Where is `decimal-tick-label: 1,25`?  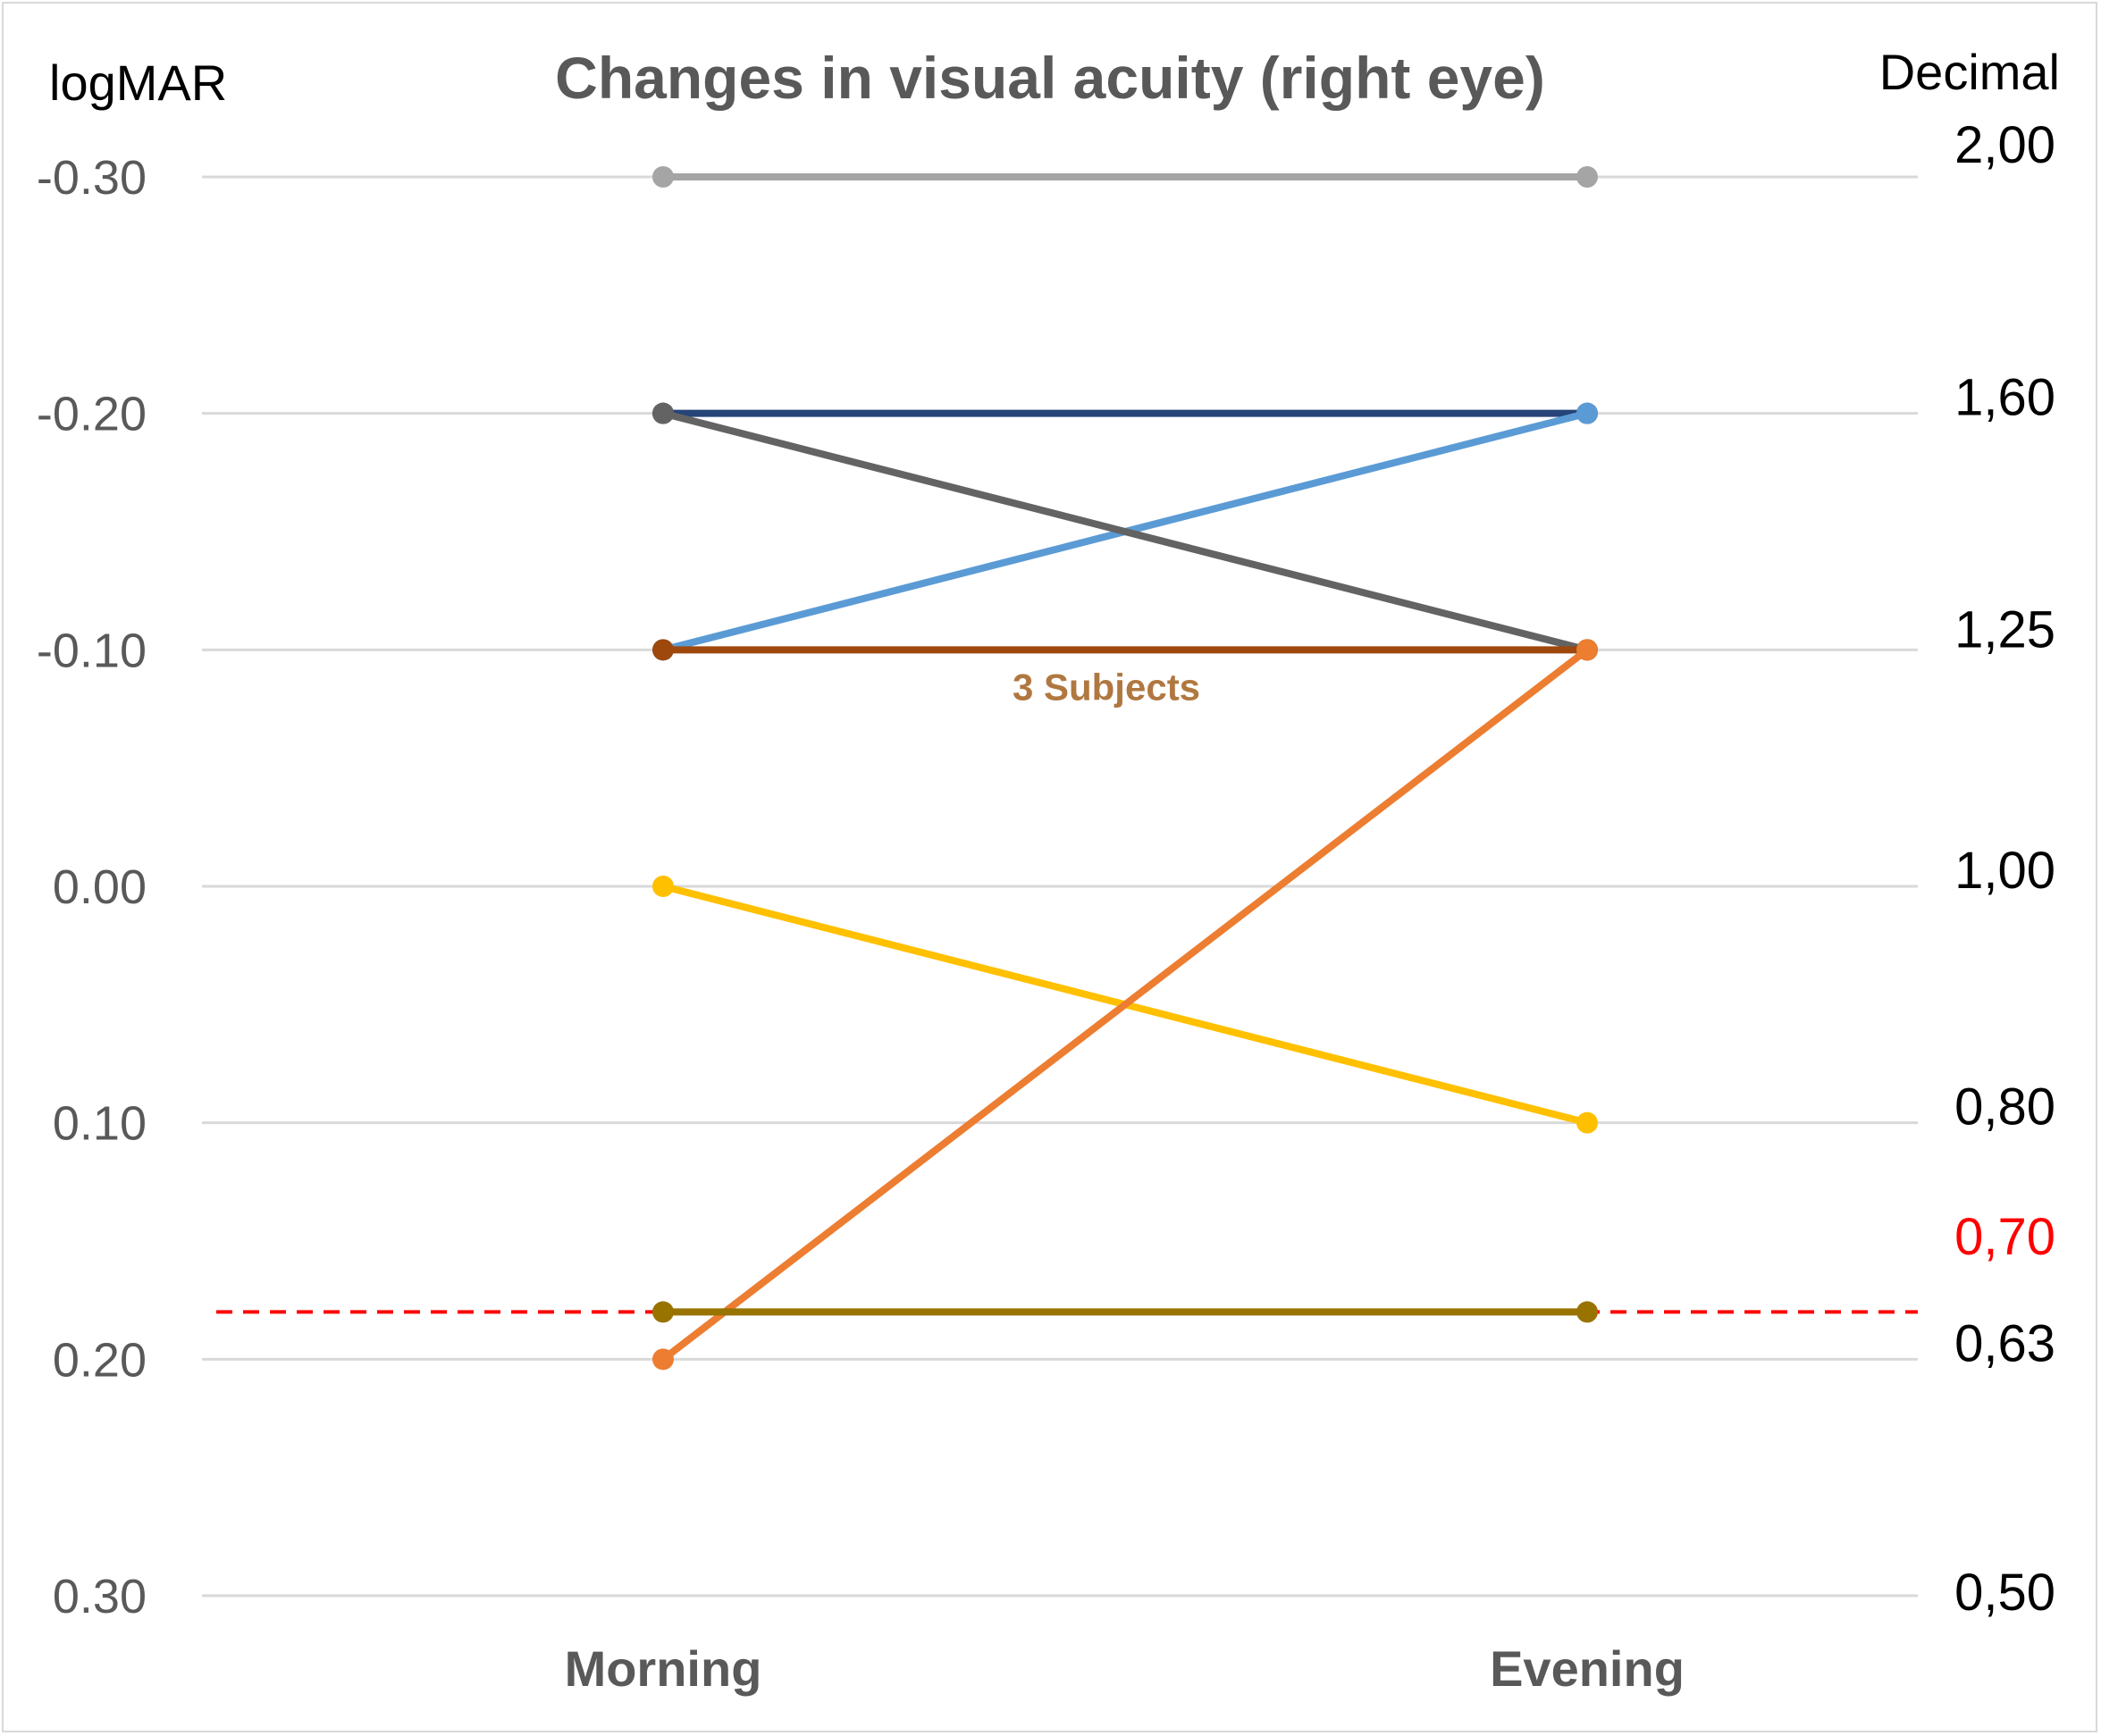
decimal-tick-label: 1,25 is located at coordinates (2005, 629).